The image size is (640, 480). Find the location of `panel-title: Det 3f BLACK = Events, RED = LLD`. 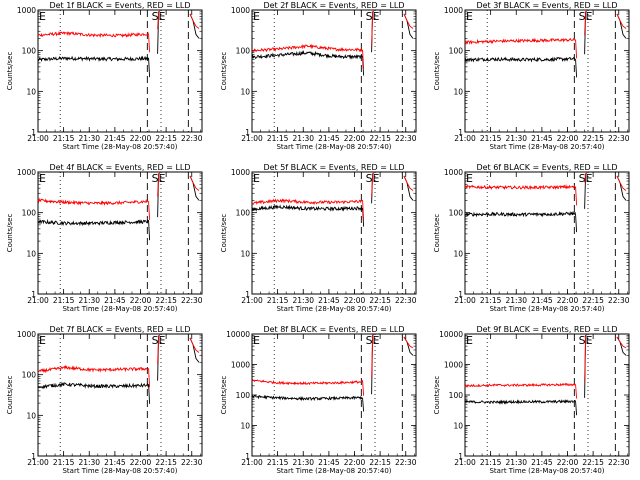

panel-title: Det 3f BLACK = Events, RED = LLD is located at coordinates (546, 5).